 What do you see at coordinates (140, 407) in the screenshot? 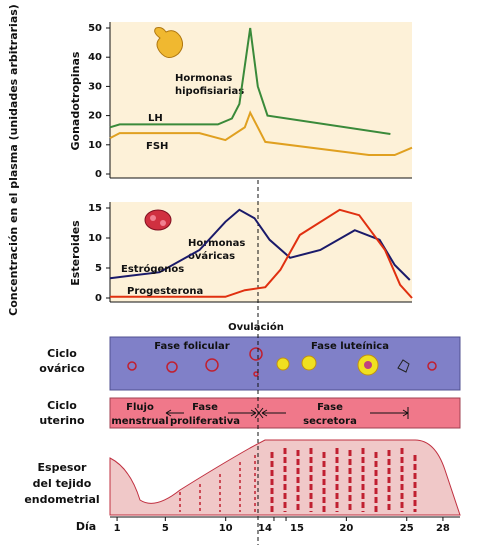
I see `phase-label: Flujo` at bounding box center [140, 407].